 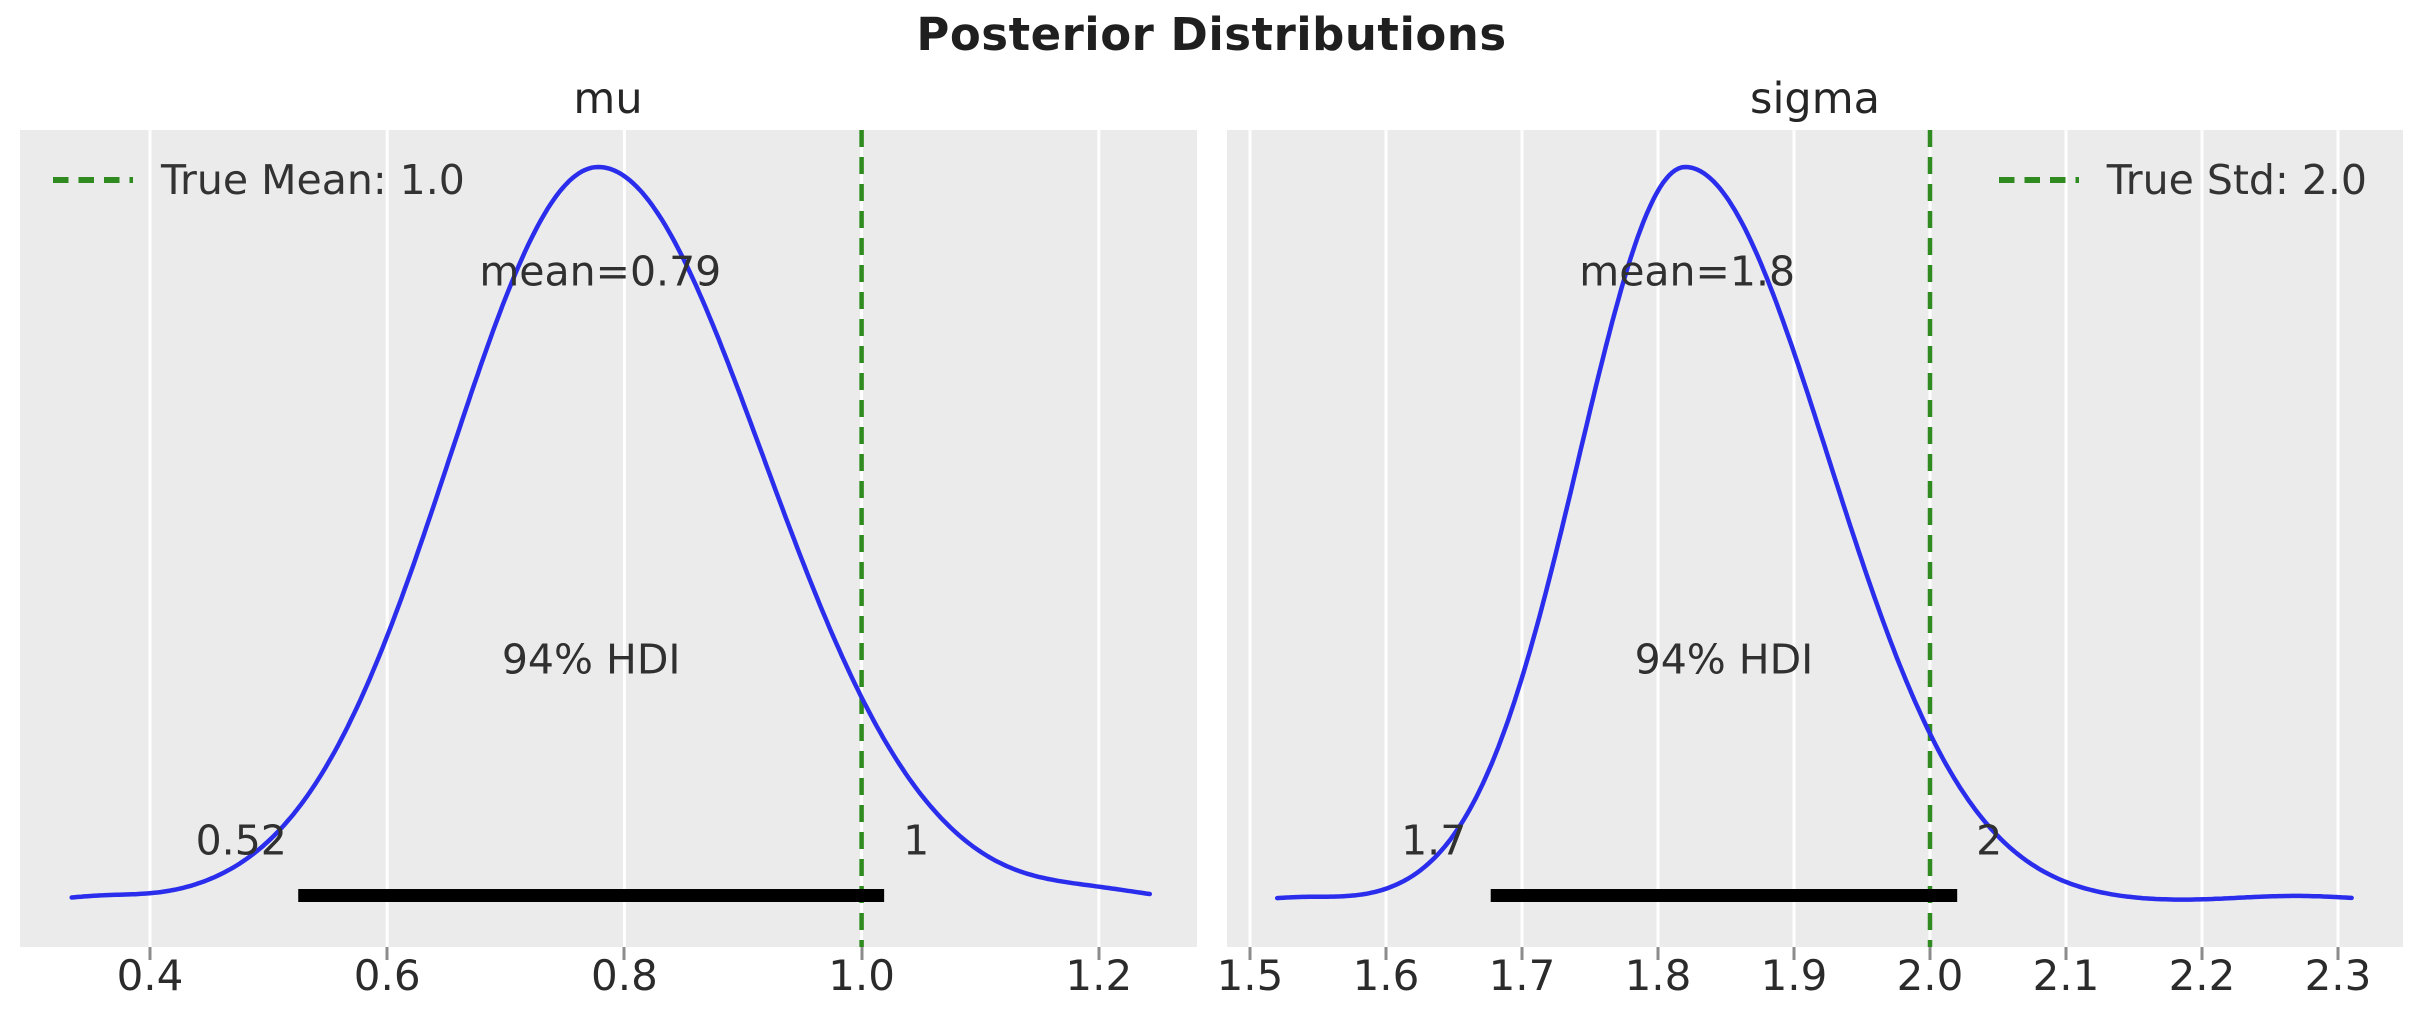 What do you see at coordinates (2202, 975) in the screenshot?
I see `x-tick-label: 2.2` at bounding box center [2202, 975].